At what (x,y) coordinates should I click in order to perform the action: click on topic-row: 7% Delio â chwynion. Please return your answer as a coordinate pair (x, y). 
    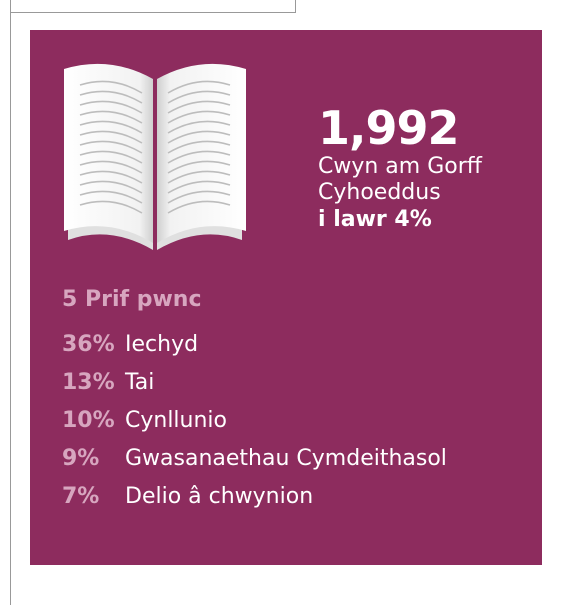
    Looking at the image, I should click on (254, 497).